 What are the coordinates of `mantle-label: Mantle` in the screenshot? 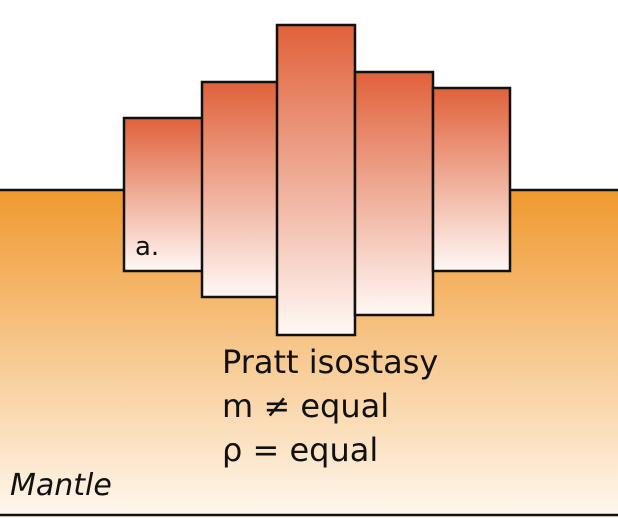 It's located at (61, 485).